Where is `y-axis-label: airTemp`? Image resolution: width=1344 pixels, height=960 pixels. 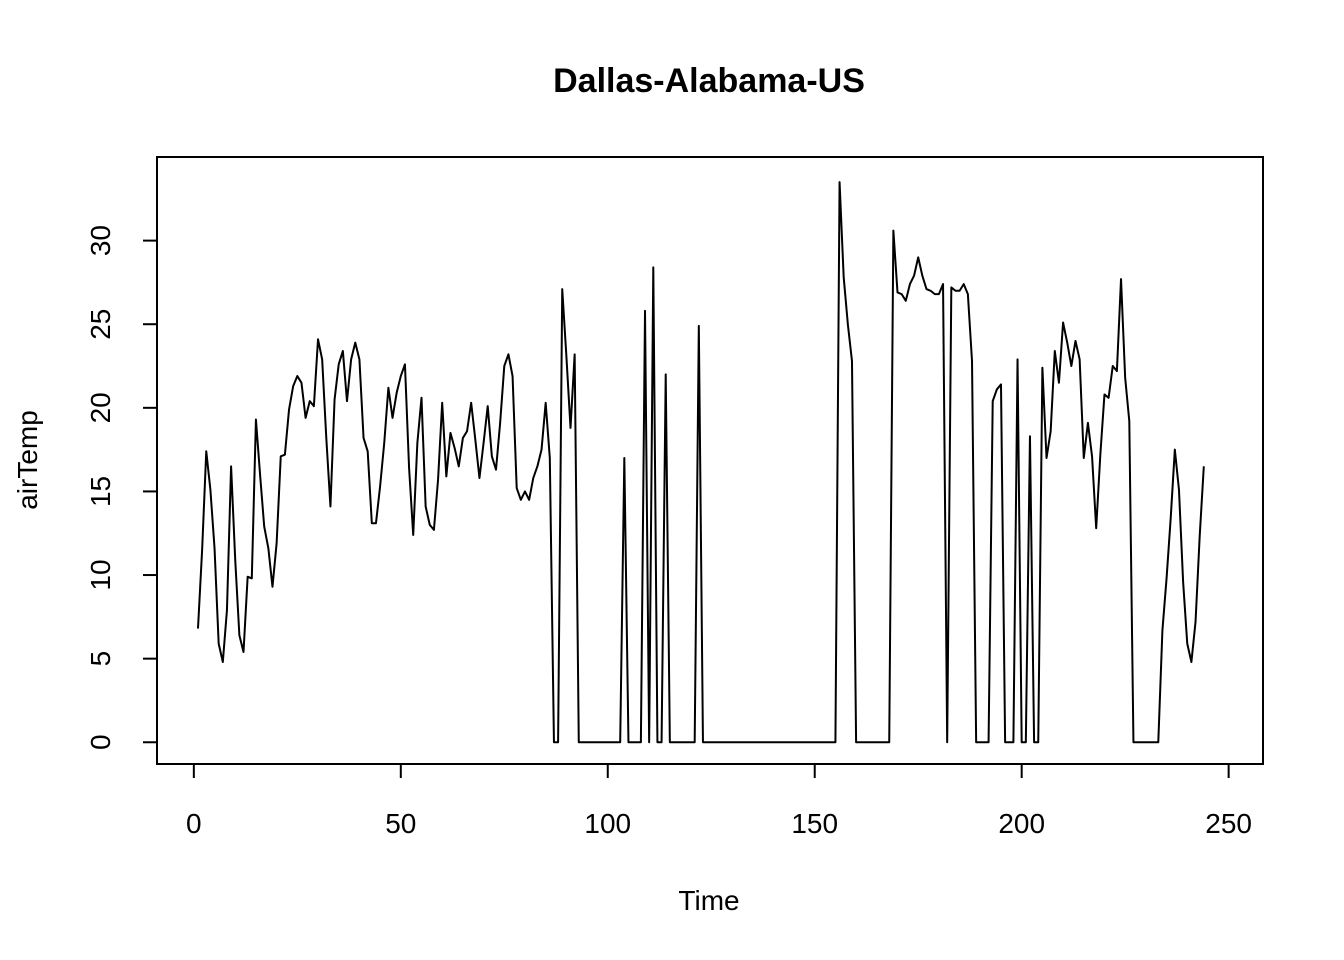 y-axis-label: airTemp is located at coordinates (27, 460).